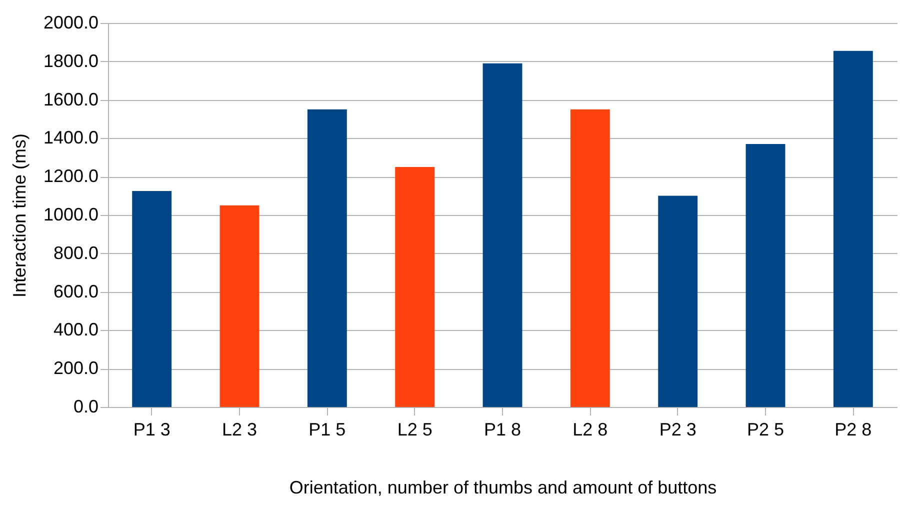 The image size is (911, 509). What do you see at coordinates (327, 430) in the screenshot?
I see `x-tick-label: P1 5` at bounding box center [327, 430].